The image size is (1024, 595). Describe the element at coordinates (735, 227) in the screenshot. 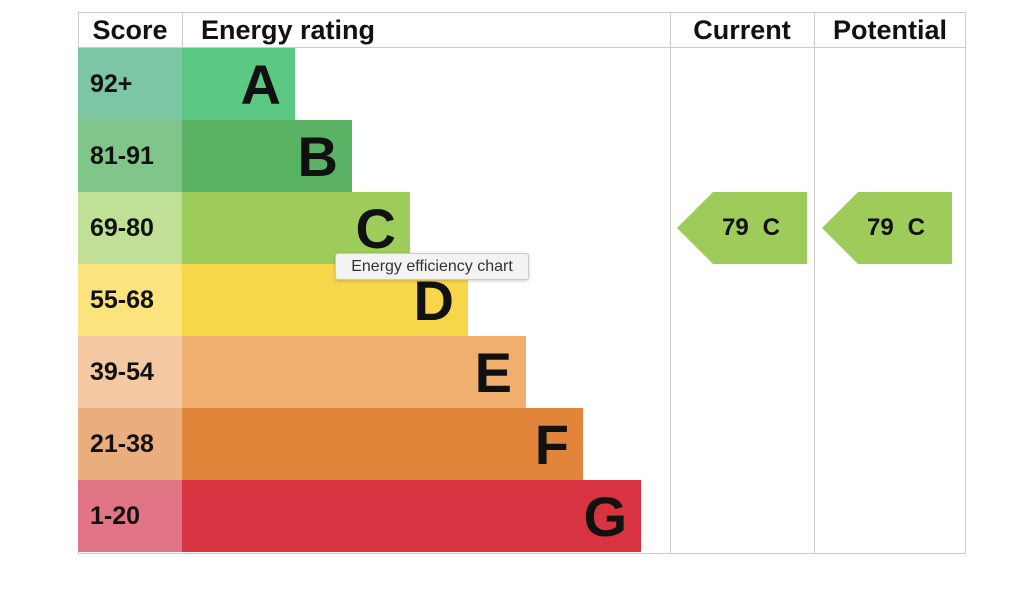

I see `current-value: 79` at that location.